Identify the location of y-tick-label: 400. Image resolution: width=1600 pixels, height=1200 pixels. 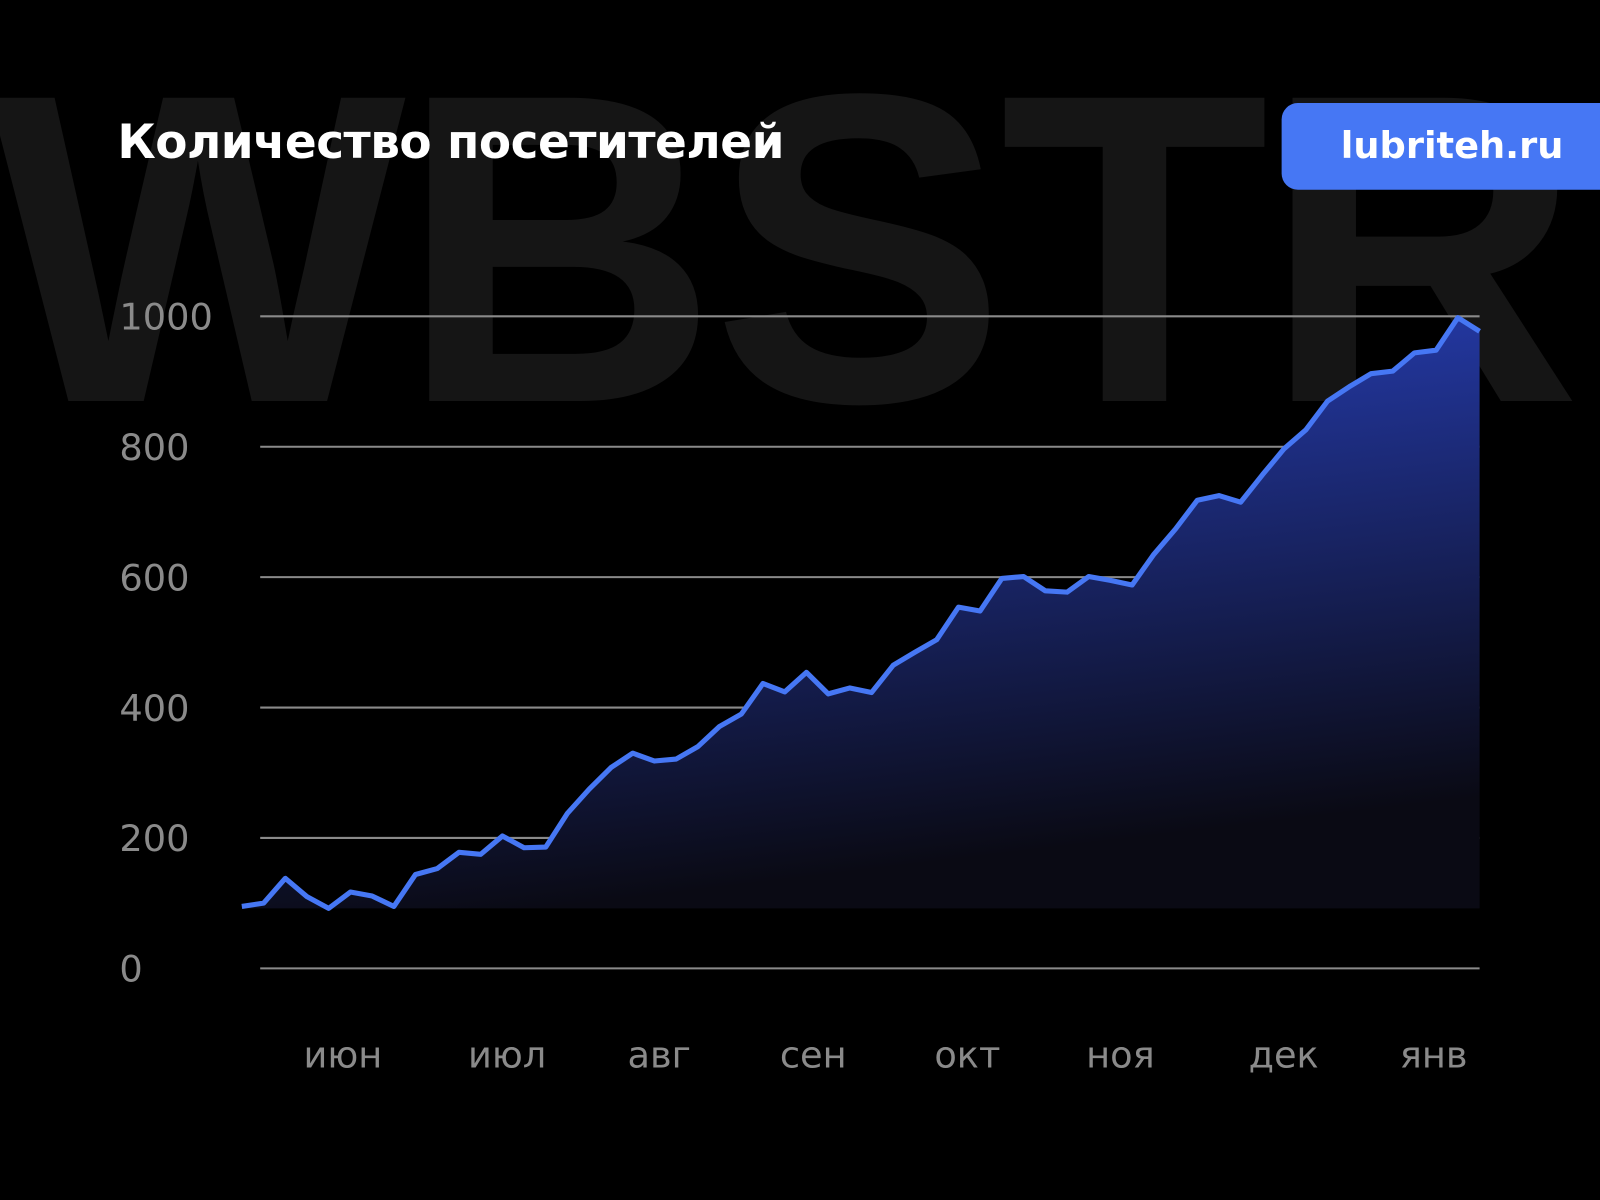
(154, 708).